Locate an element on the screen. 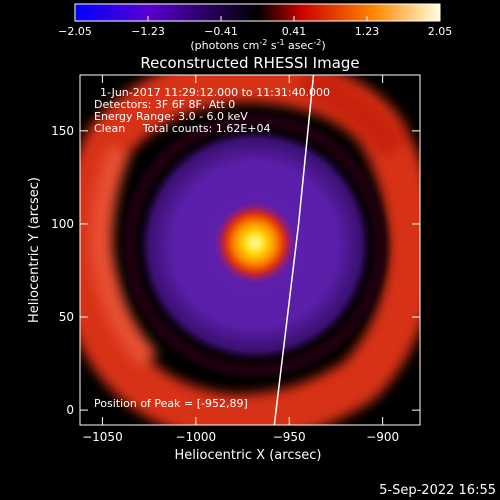 The height and width of the screenshot is (500, 500). annotation-clean-counts: Clean Total counts: 1.62E+04 is located at coordinates (182, 128).